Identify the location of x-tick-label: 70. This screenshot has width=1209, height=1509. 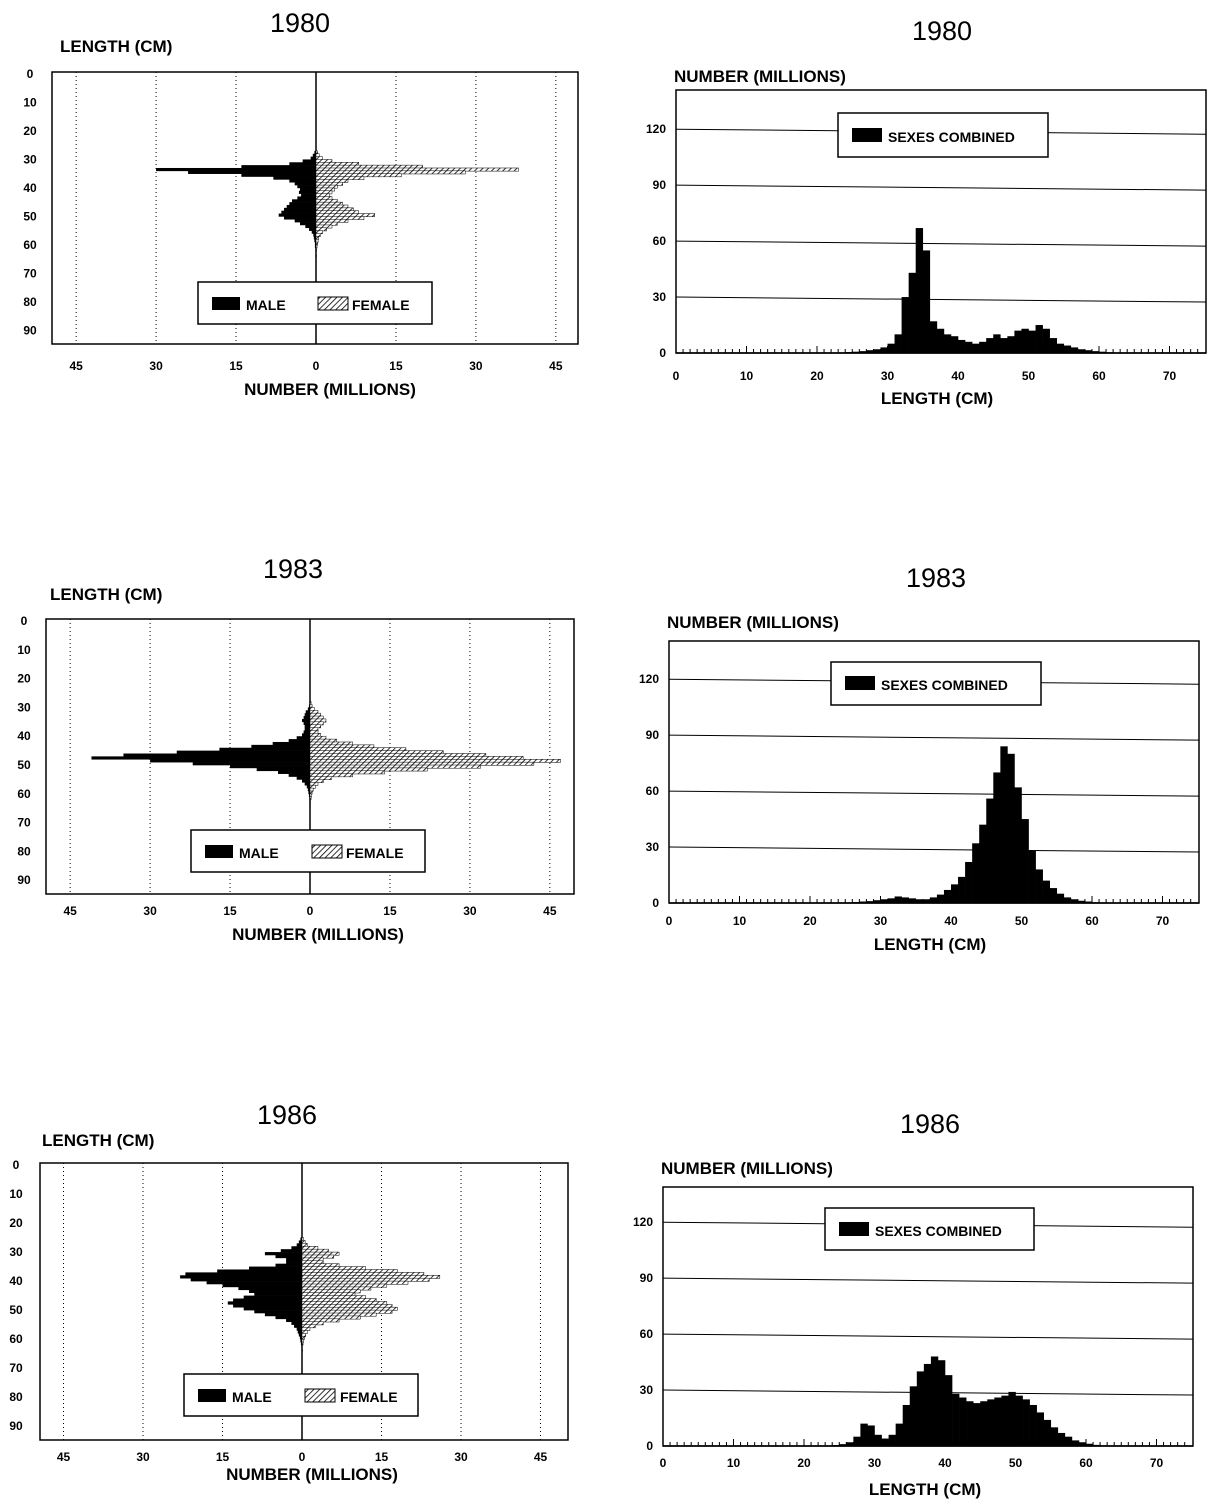
(1170, 376).